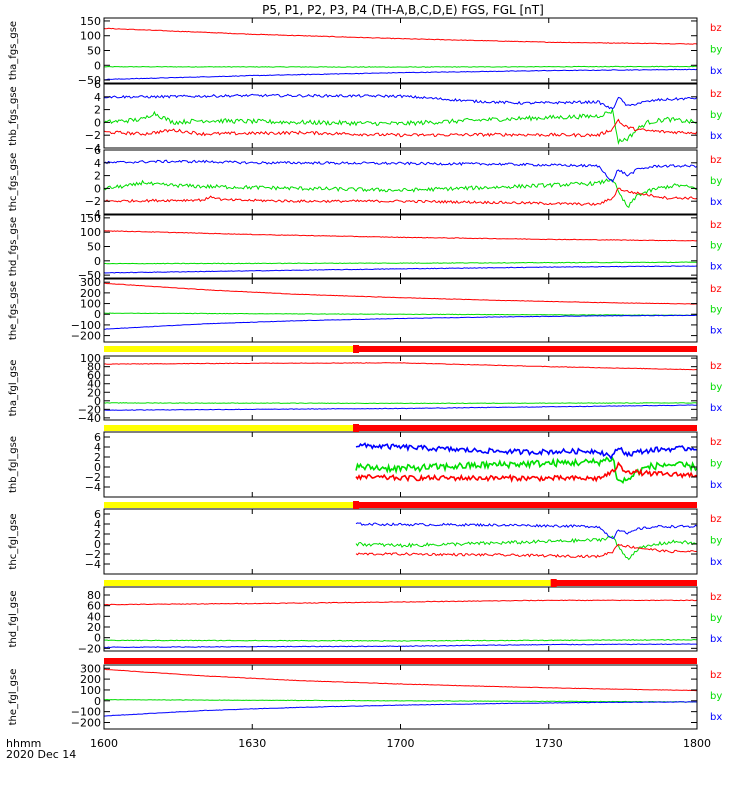 Image resolution: width=750 pixels, height=800 pixels. I want to click on tha_fgl_gse-by-line, so click(400, 403).